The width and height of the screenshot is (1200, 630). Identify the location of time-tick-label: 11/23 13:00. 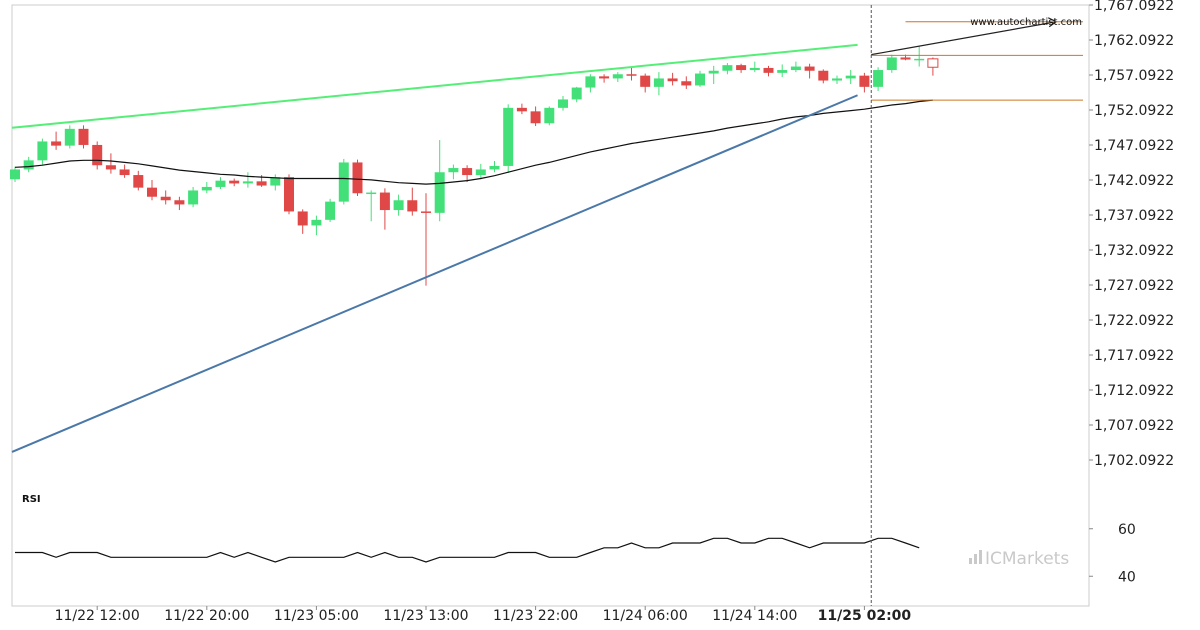
(425, 616).